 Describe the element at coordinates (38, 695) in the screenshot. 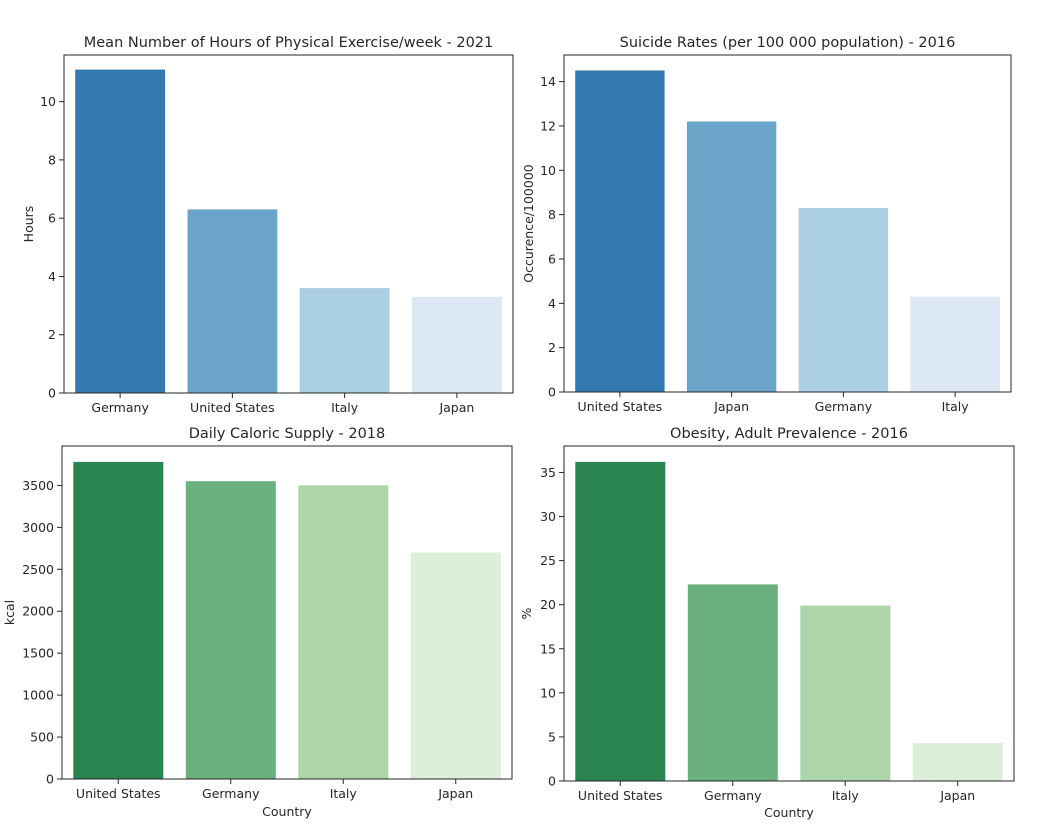

I see `y-tick-label: 1000` at that location.